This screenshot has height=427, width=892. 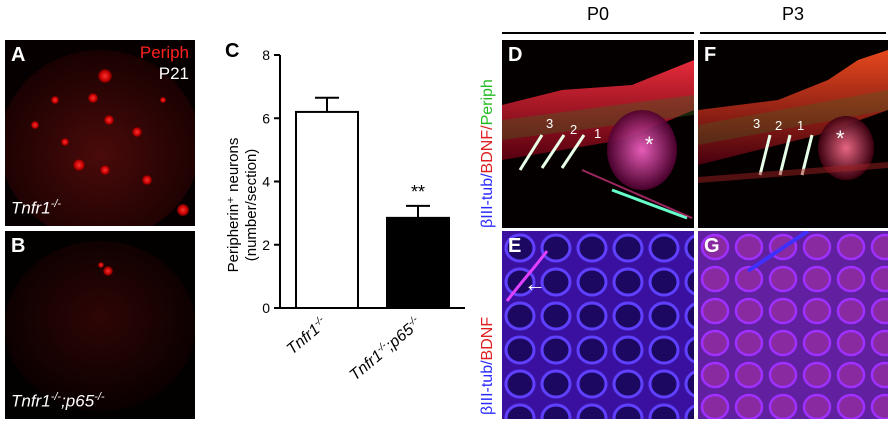 I want to click on side-label-top: βIII-tub/BDNF/Periph, so click(x=487, y=153).